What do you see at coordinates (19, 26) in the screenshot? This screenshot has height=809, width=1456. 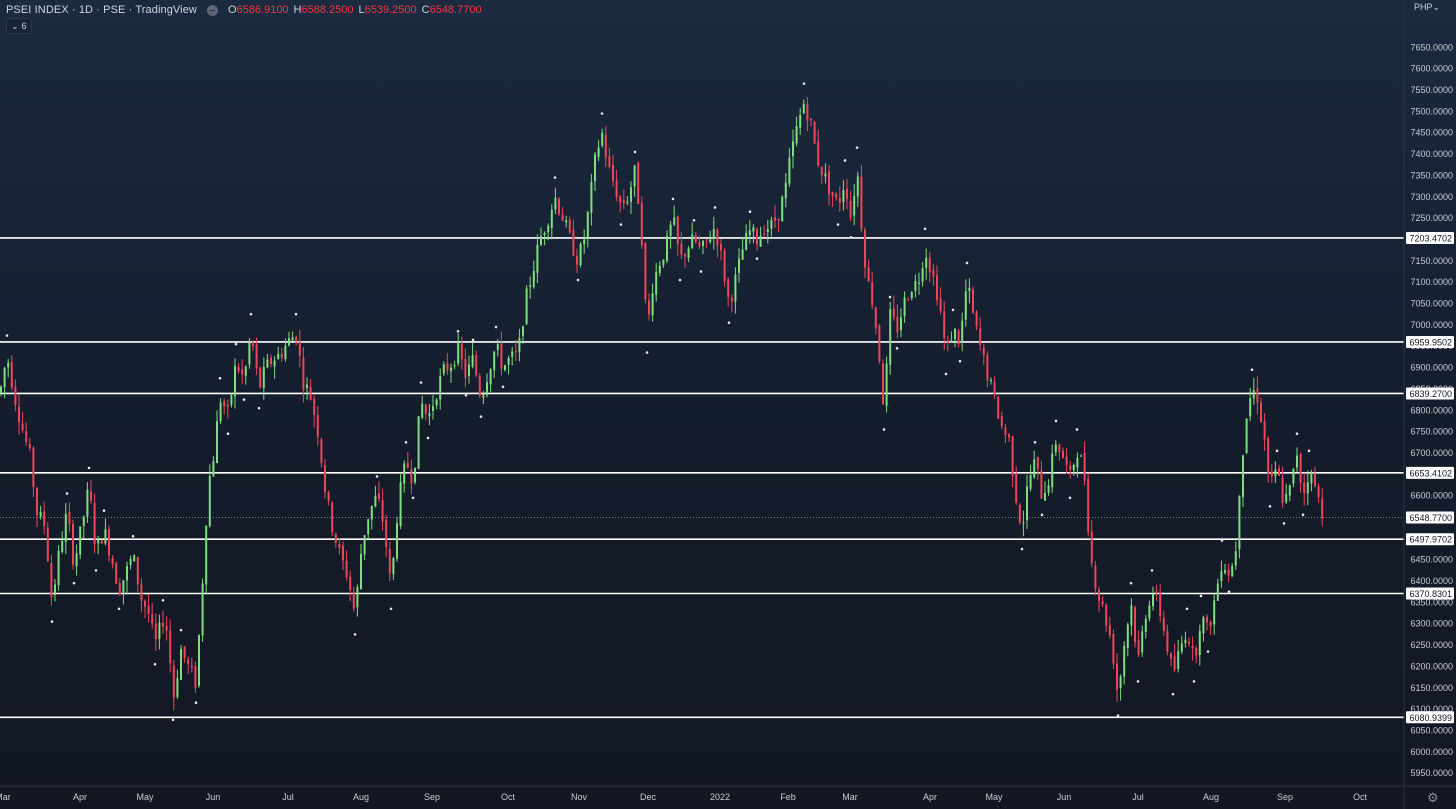 I see `indicators-collapse-button: ⌄ 6` at bounding box center [19, 26].